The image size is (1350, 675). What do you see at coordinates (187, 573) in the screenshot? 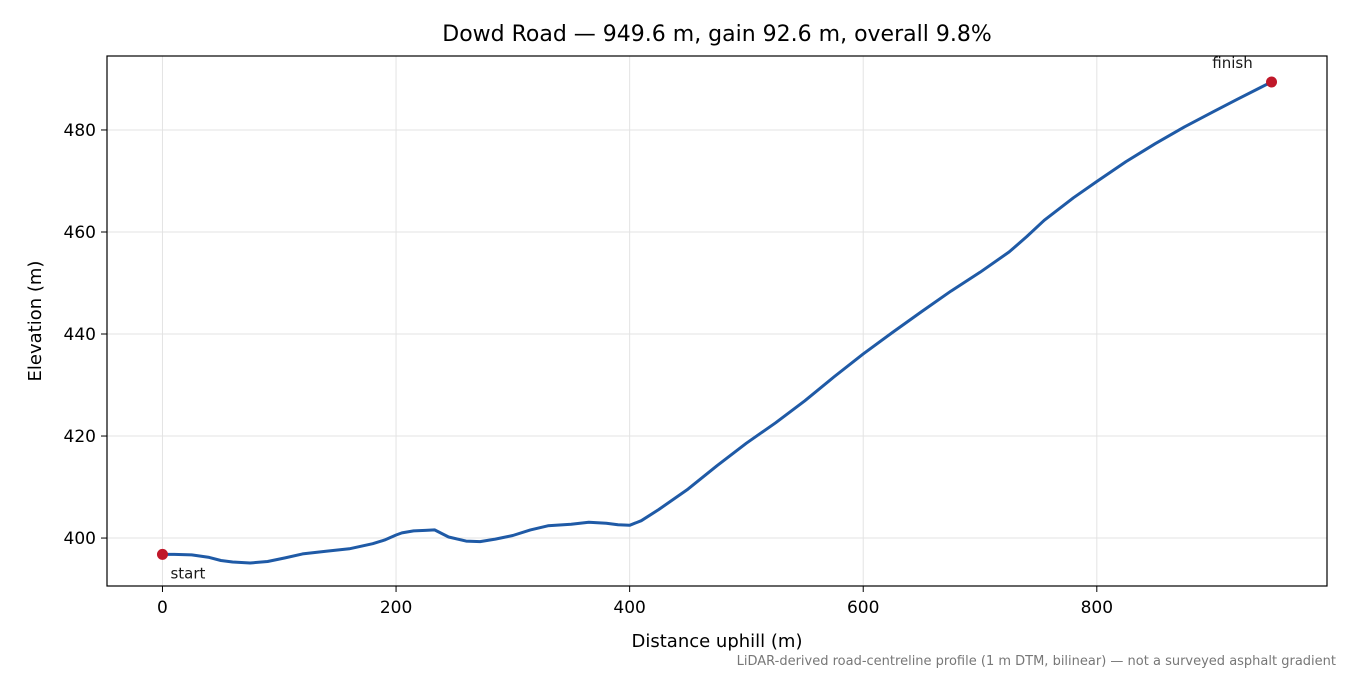
I see `start-label: start` at bounding box center [187, 573].